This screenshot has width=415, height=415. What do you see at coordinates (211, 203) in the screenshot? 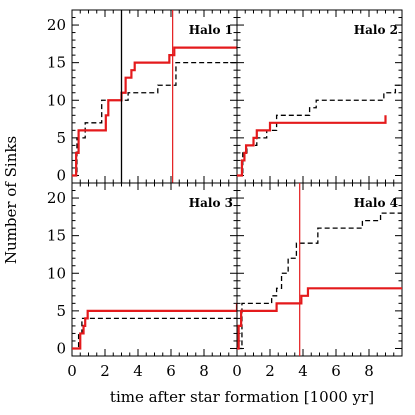
I see `halo-label: Halo 3` at bounding box center [211, 203].